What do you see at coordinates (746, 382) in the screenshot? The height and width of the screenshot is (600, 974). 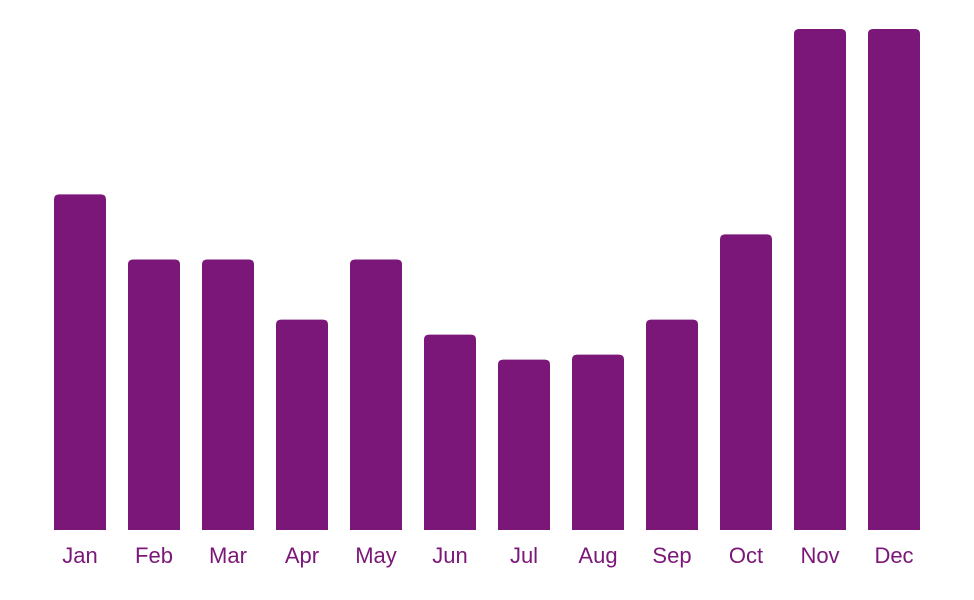 I see `bar-oct` at bounding box center [746, 382].